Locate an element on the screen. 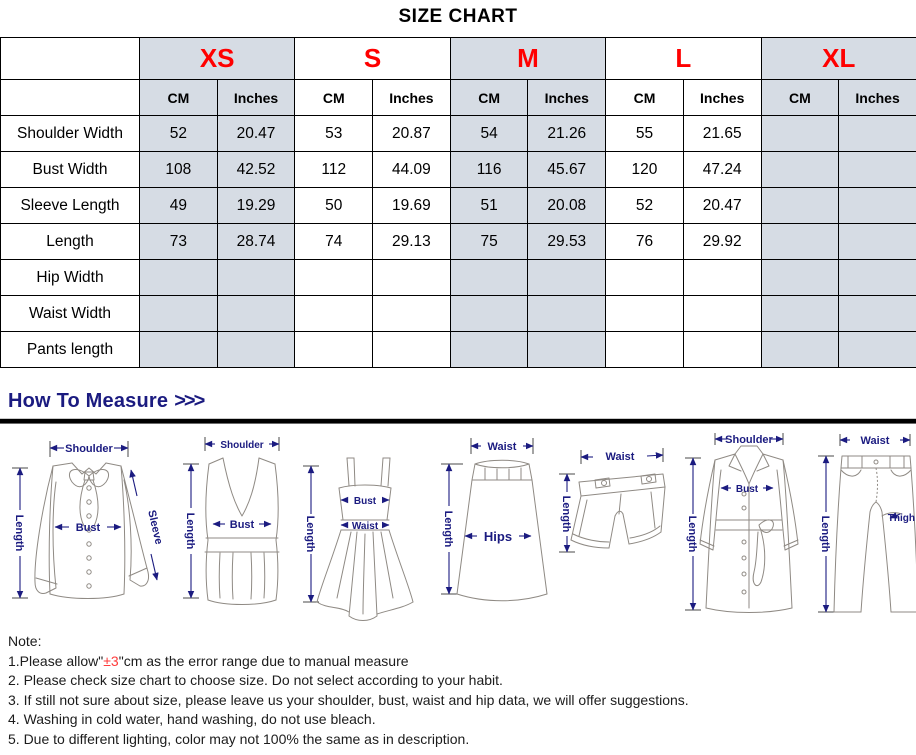 The height and width of the screenshot is (755, 916). measure-label-sleeve: Sleeve is located at coordinates (155, 527).